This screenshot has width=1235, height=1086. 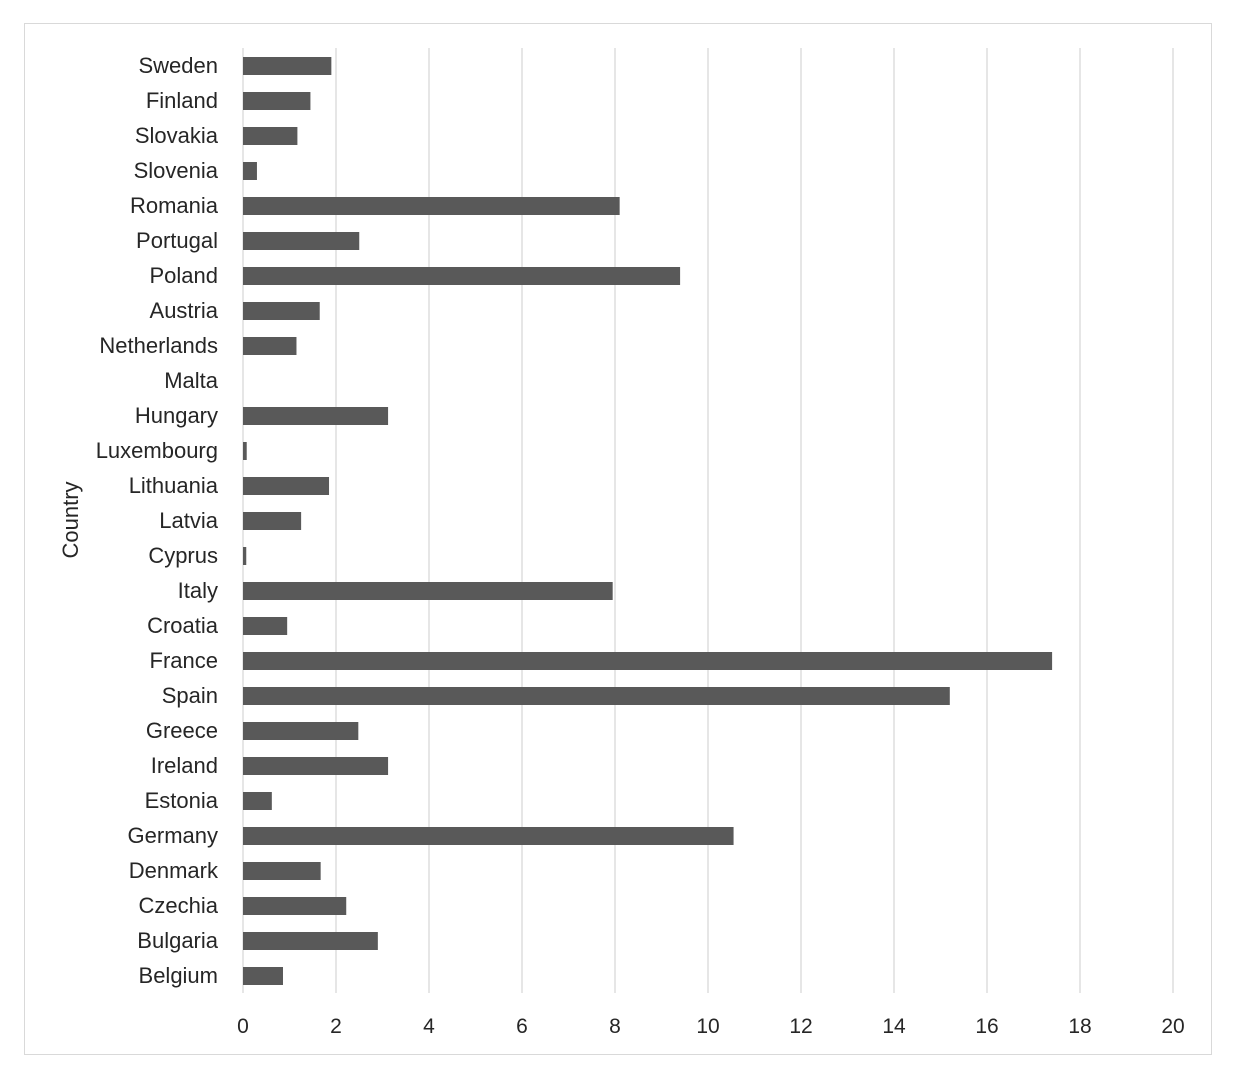 I want to click on x-tick-label: 2, so click(x=336, y=1026).